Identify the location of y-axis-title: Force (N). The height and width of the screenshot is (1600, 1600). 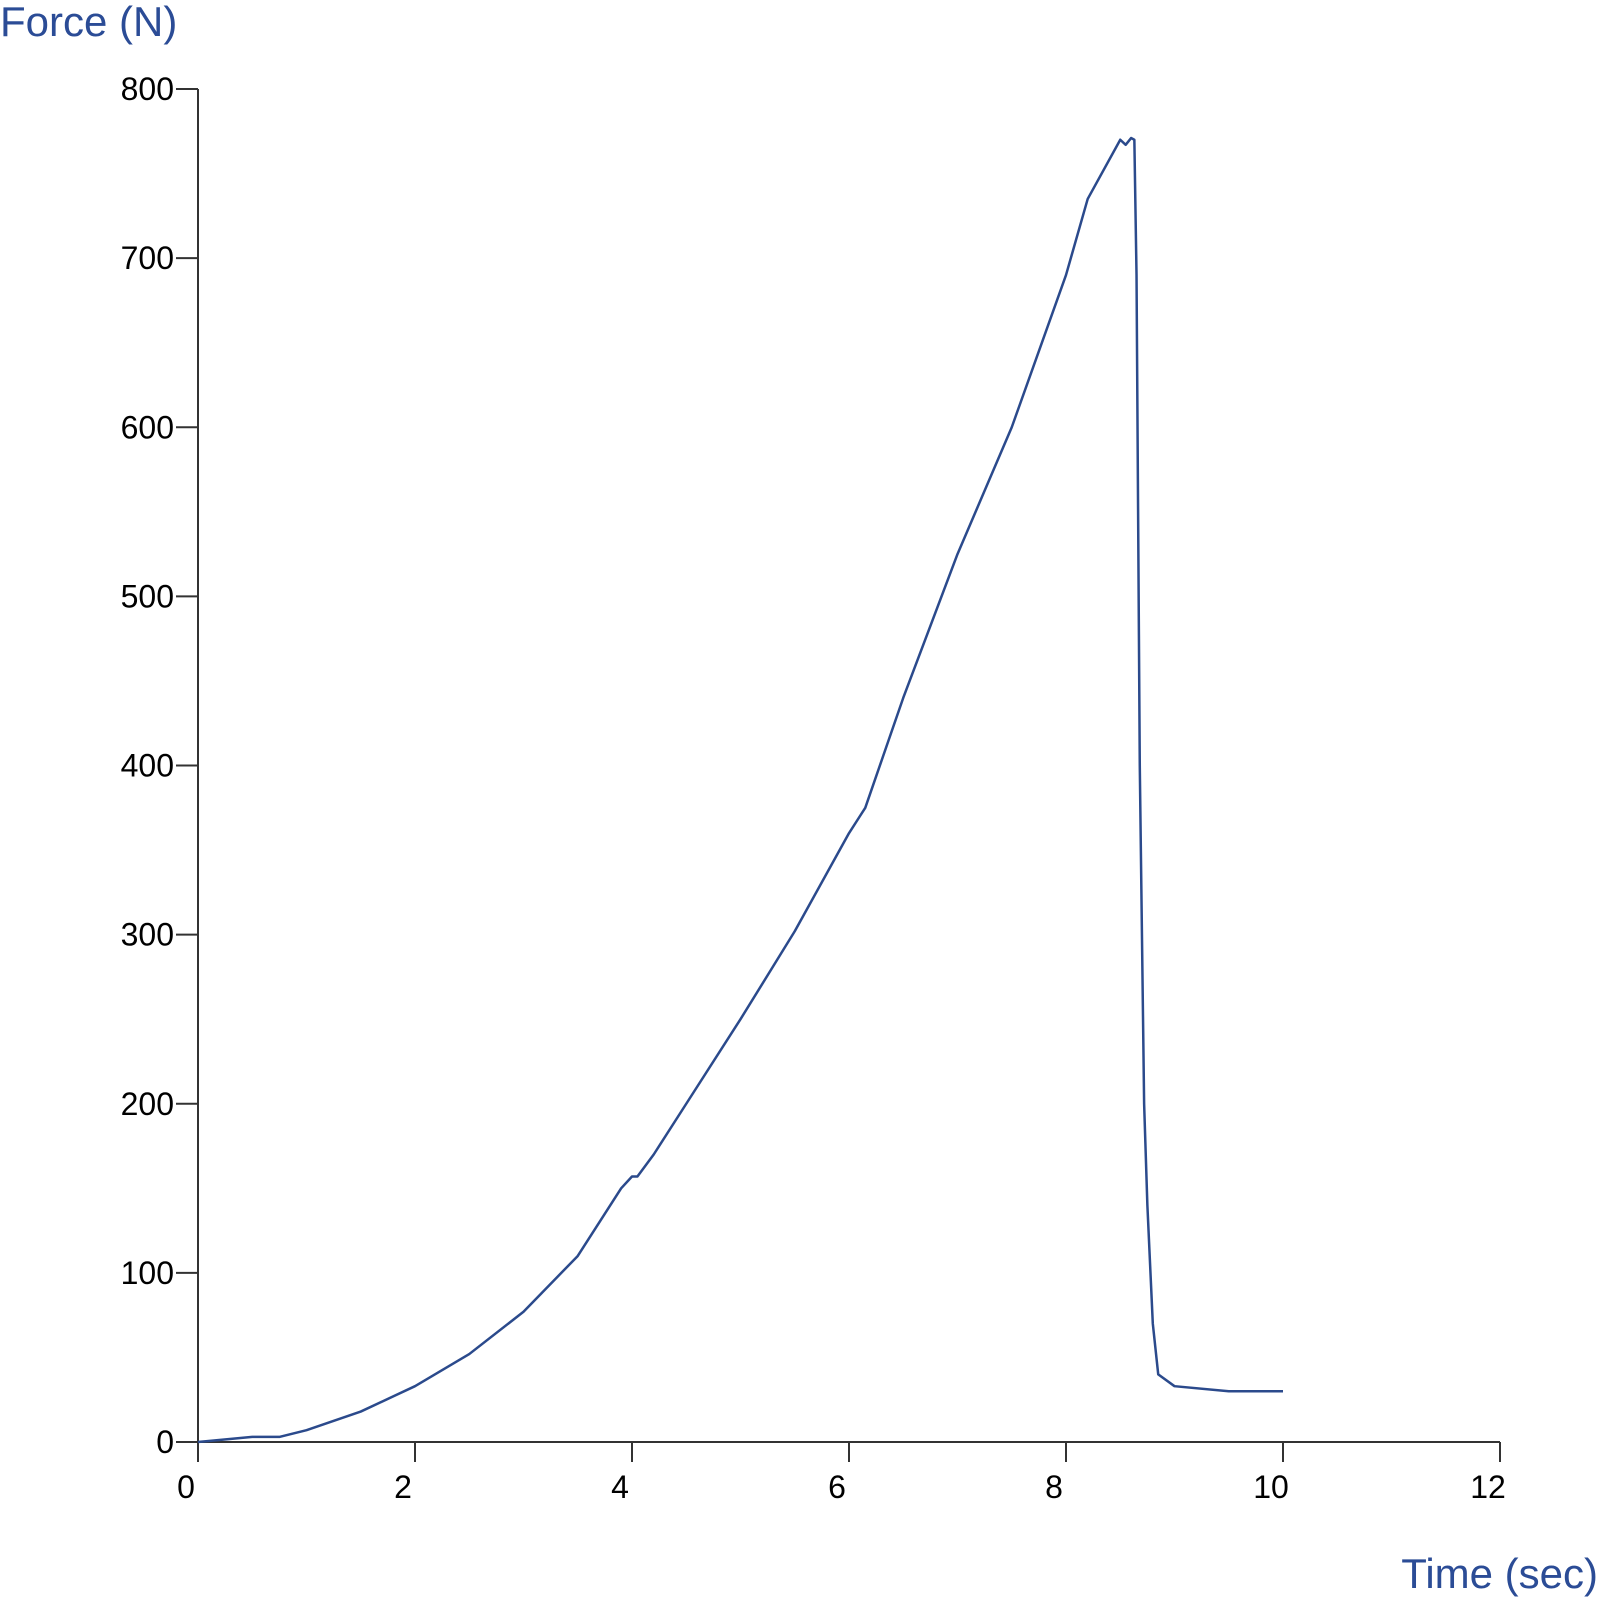
(88, 22).